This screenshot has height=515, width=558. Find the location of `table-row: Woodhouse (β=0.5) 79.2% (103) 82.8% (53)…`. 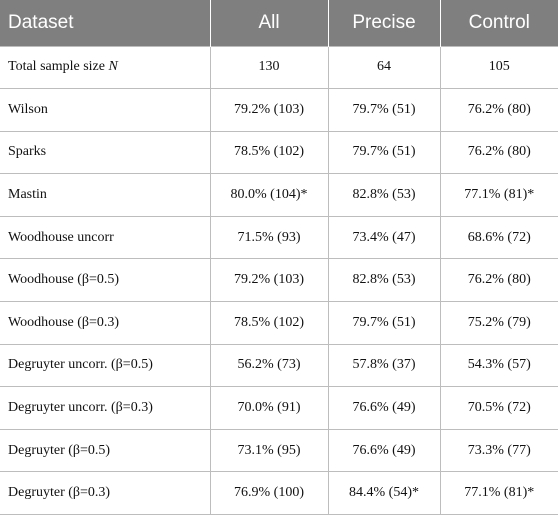

table-row: Woodhouse (β=0.5) 79.2% (103) 82.8% (53)… is located at coordinates (279, 280).